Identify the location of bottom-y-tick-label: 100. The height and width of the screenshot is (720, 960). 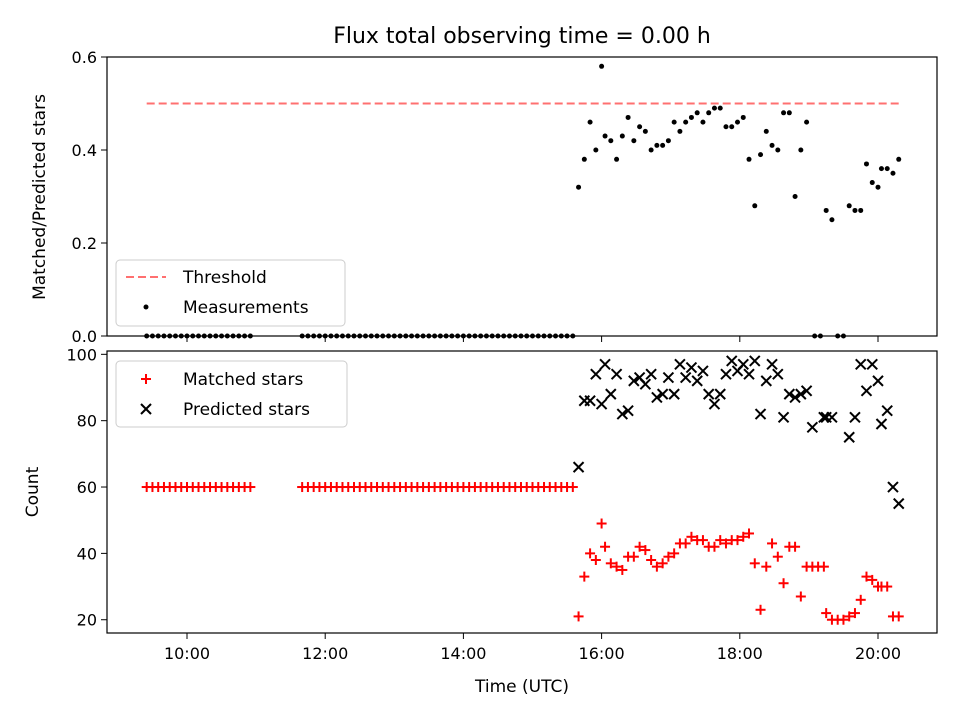
(81, 354).